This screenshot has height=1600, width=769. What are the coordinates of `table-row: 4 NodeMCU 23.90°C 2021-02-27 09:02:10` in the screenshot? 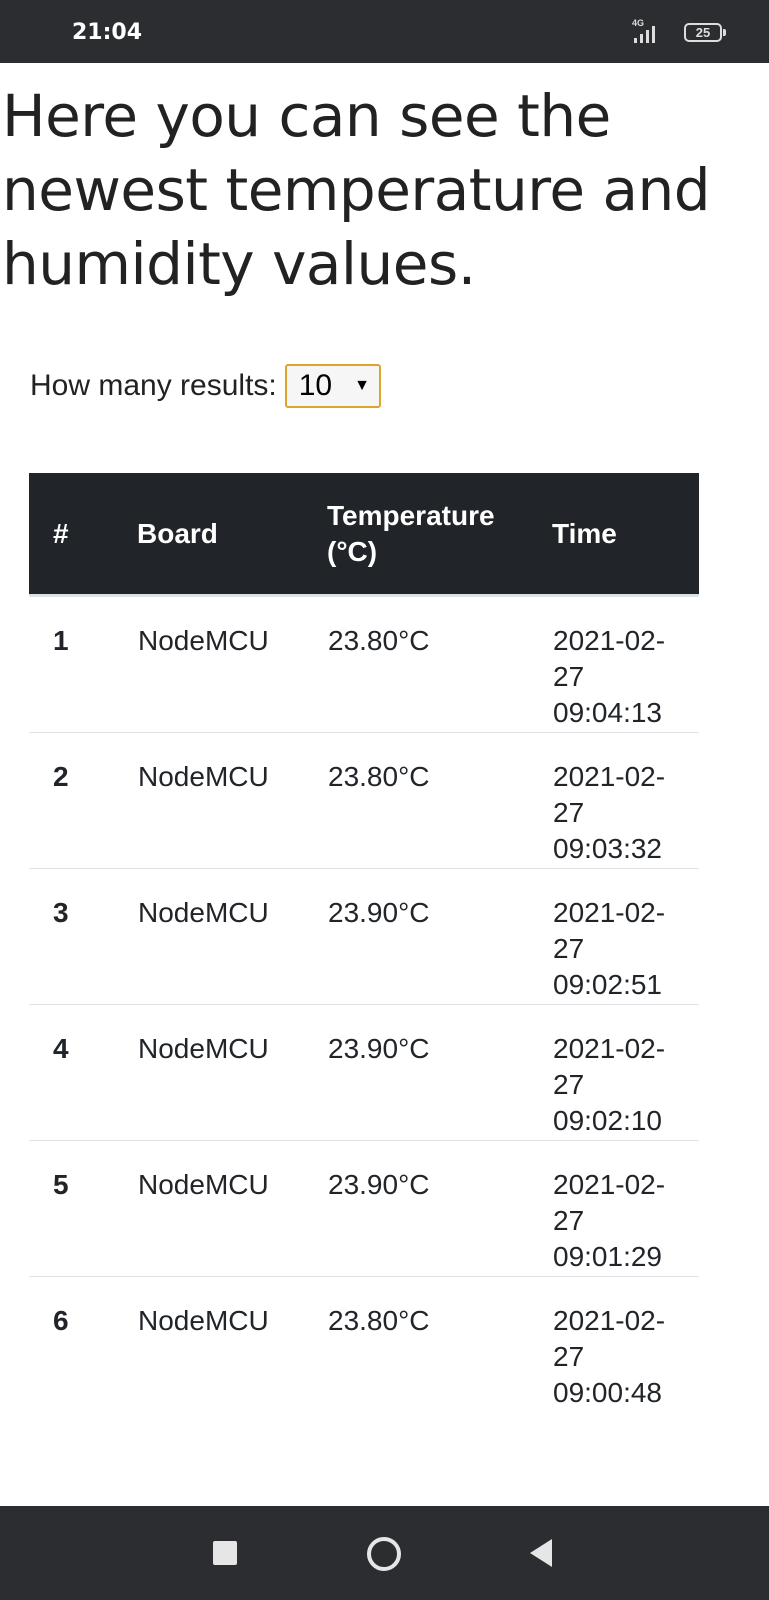 It's located at (364, 1072).